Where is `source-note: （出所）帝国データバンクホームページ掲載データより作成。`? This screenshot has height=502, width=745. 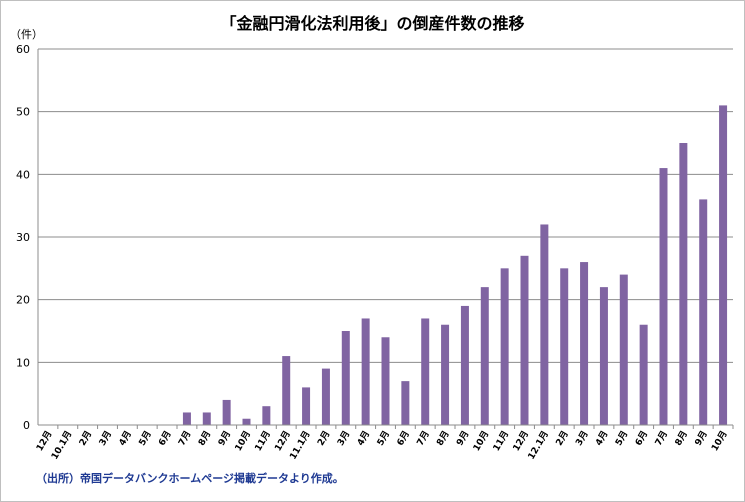 source-note: （出所）帝国データバンクホームページ掲載データより作成。 is located at coordinates (190, 478).